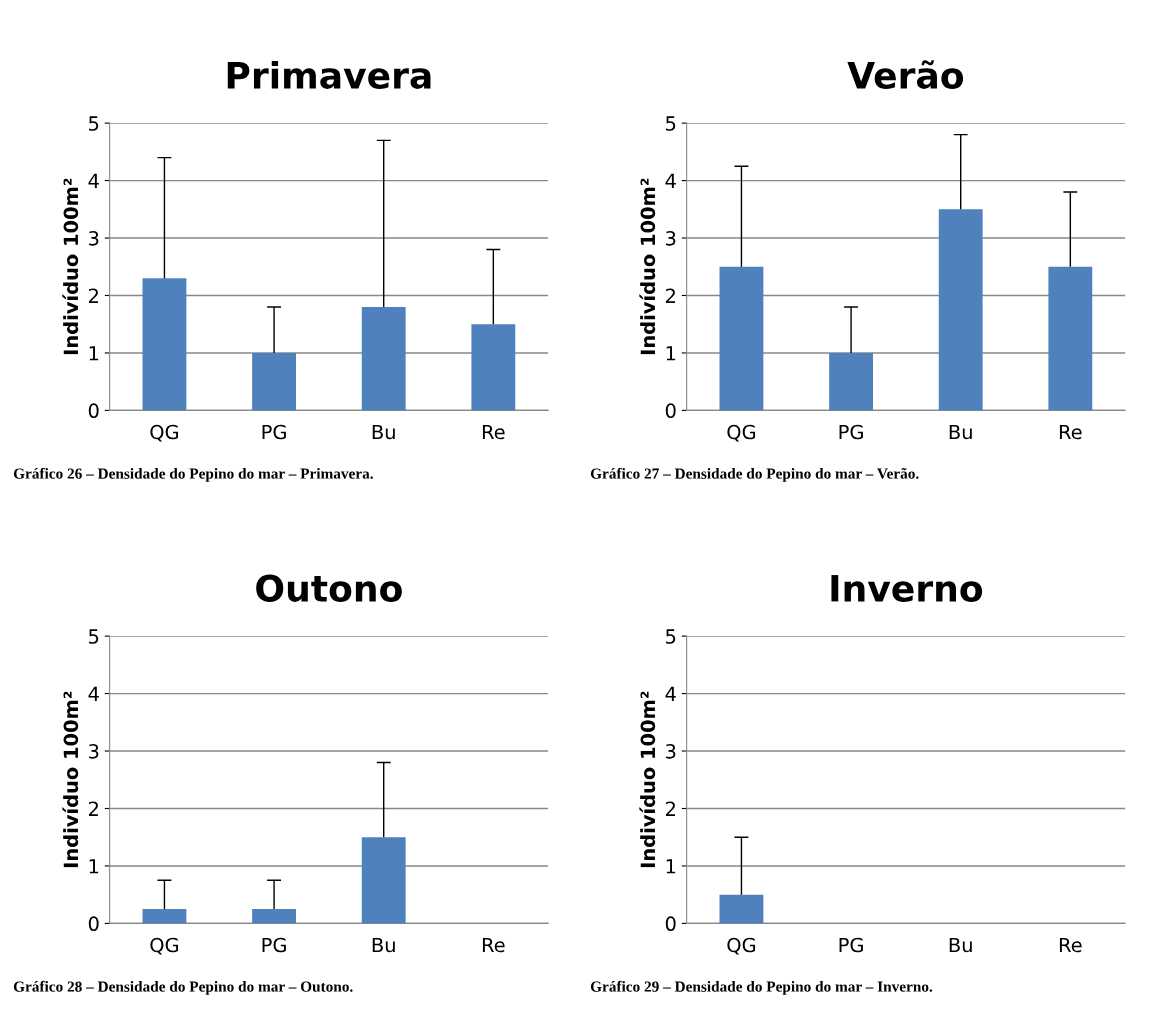 Image resolution: width=1154 pixels, height=1026 pixels. What do you see at coordinates (907, 588) in the screenshot?
I see `chart-title: Inverno` at bounding box center [907, 588].